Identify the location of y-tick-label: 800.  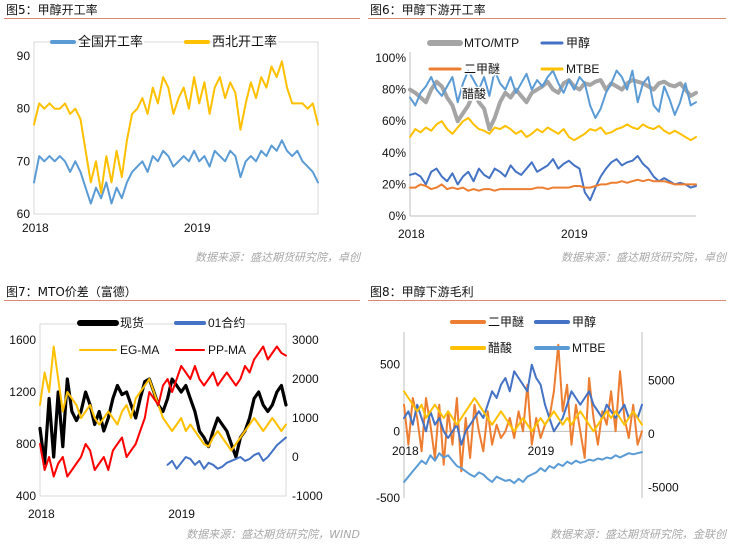
(26, 444).